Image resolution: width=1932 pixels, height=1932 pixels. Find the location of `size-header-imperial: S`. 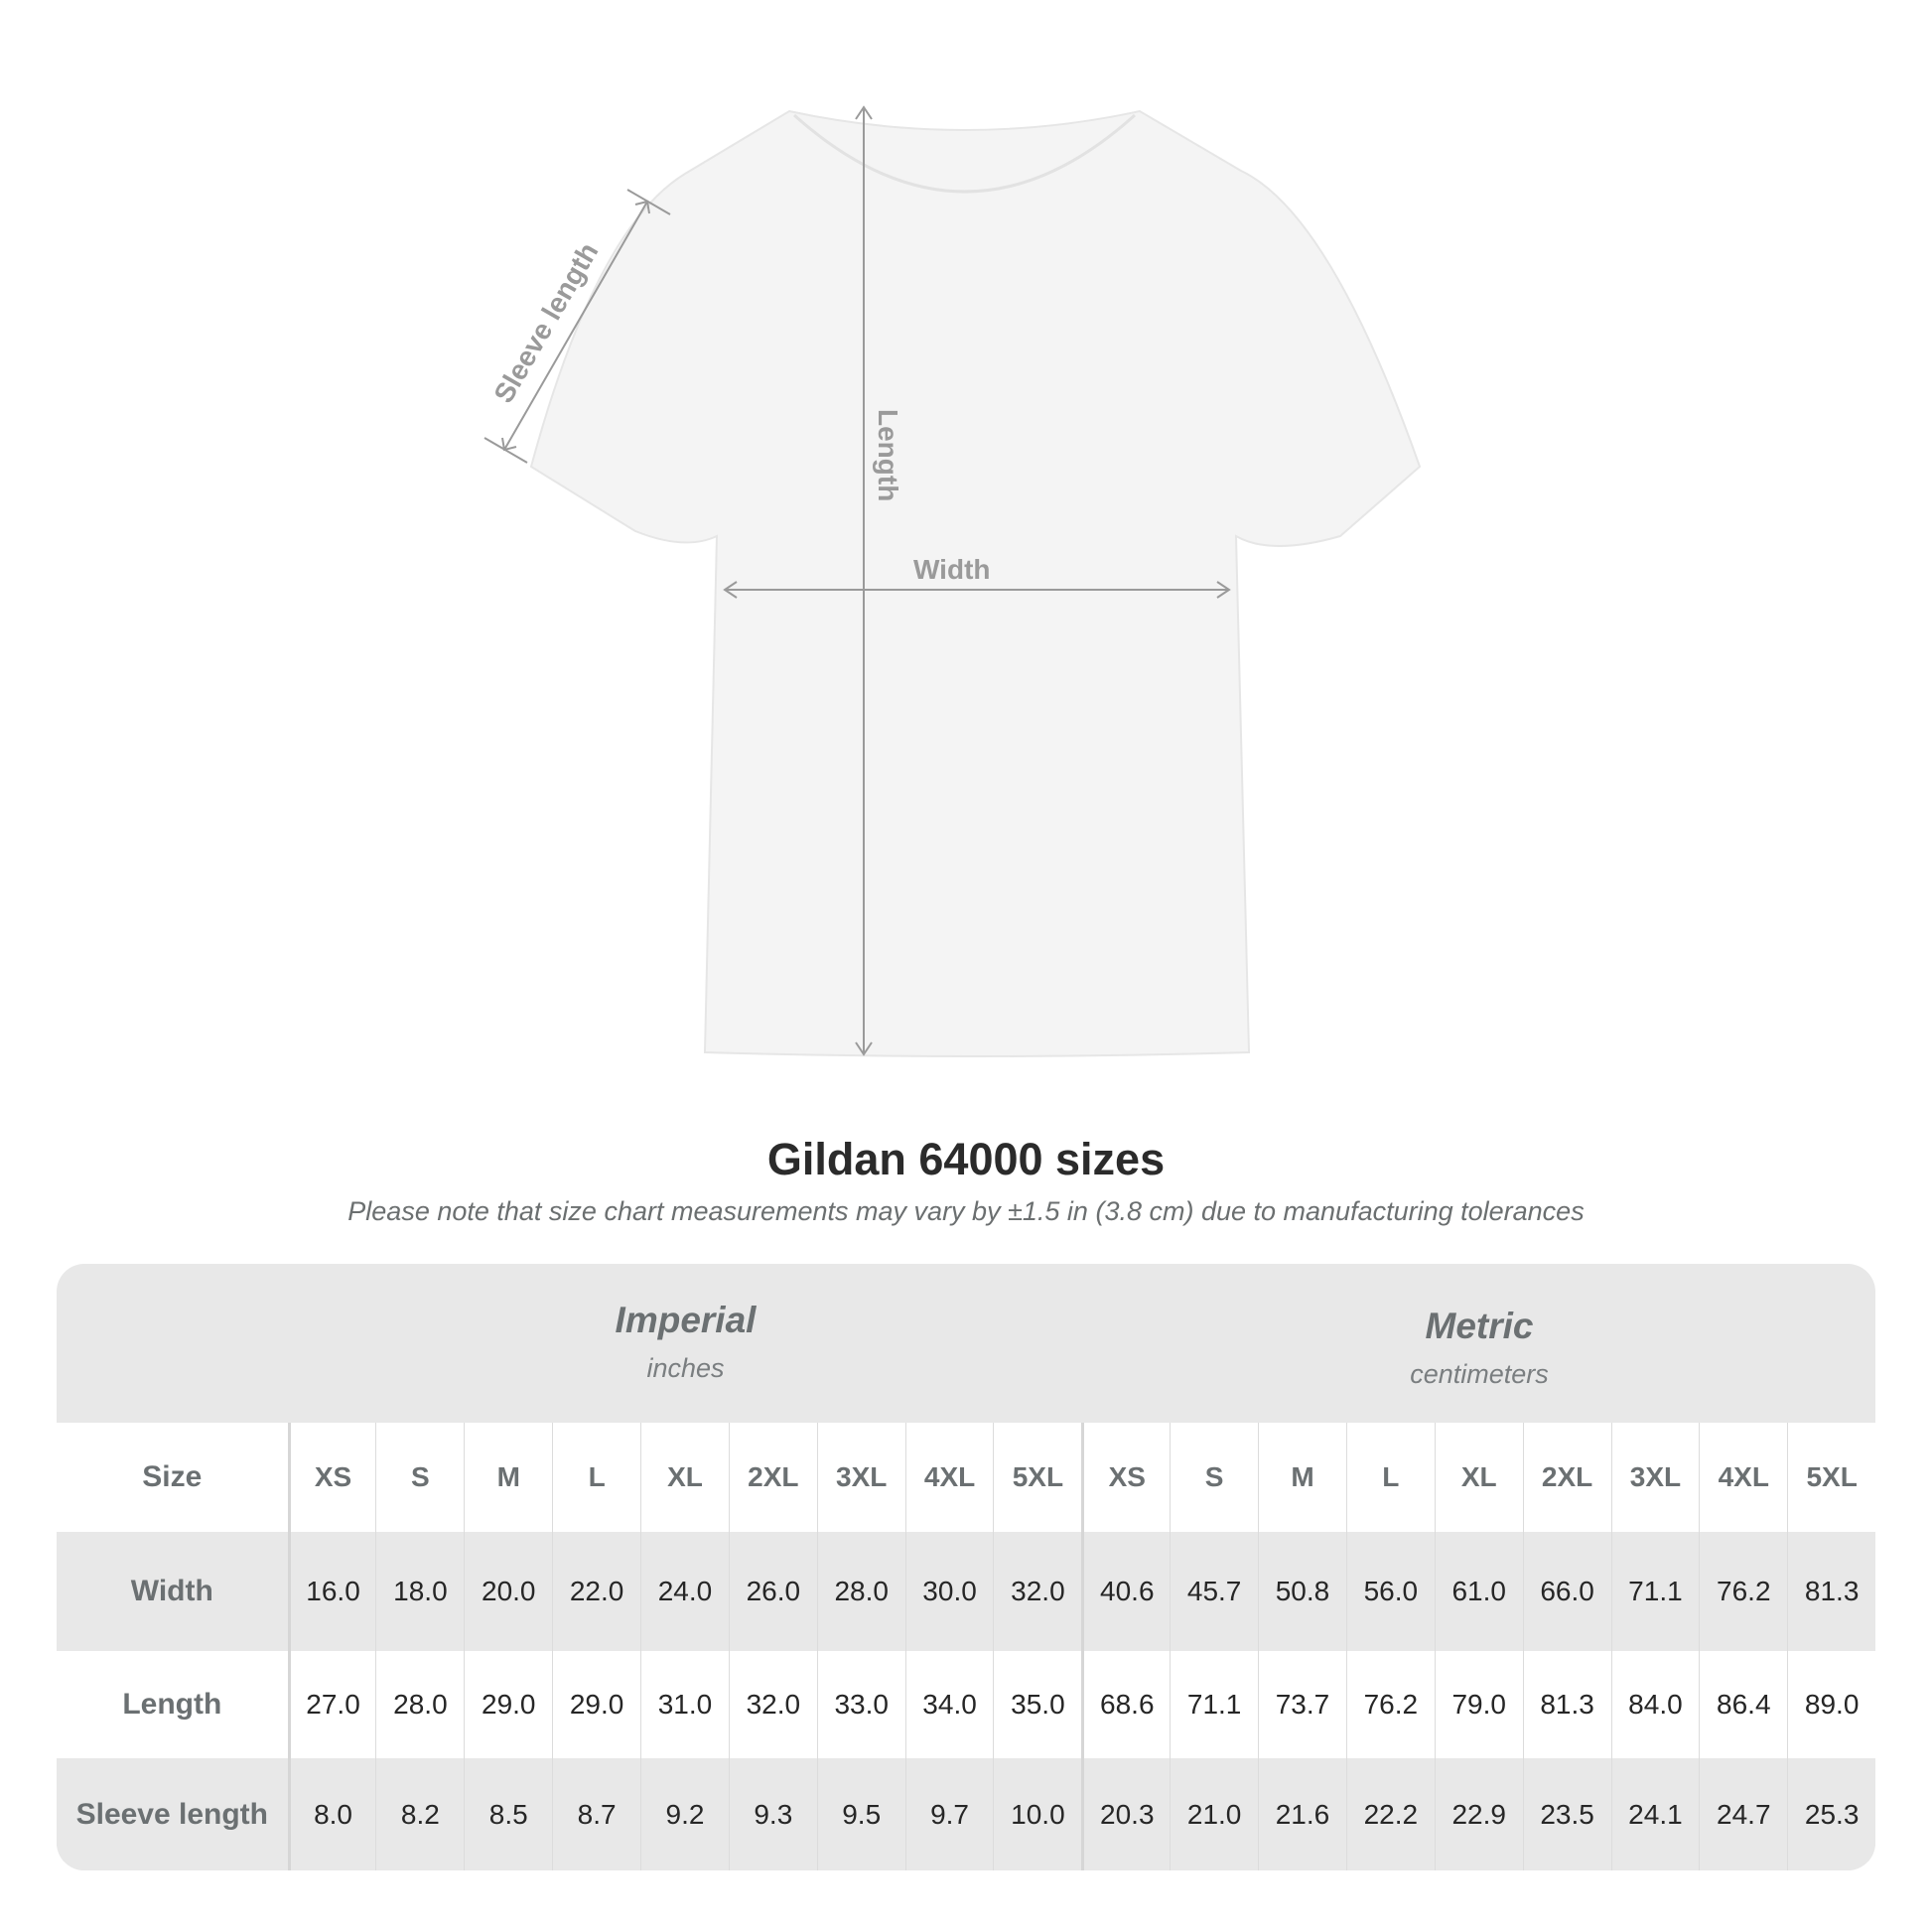

size-header-imperial: S is located at coordinates (420, 1478).